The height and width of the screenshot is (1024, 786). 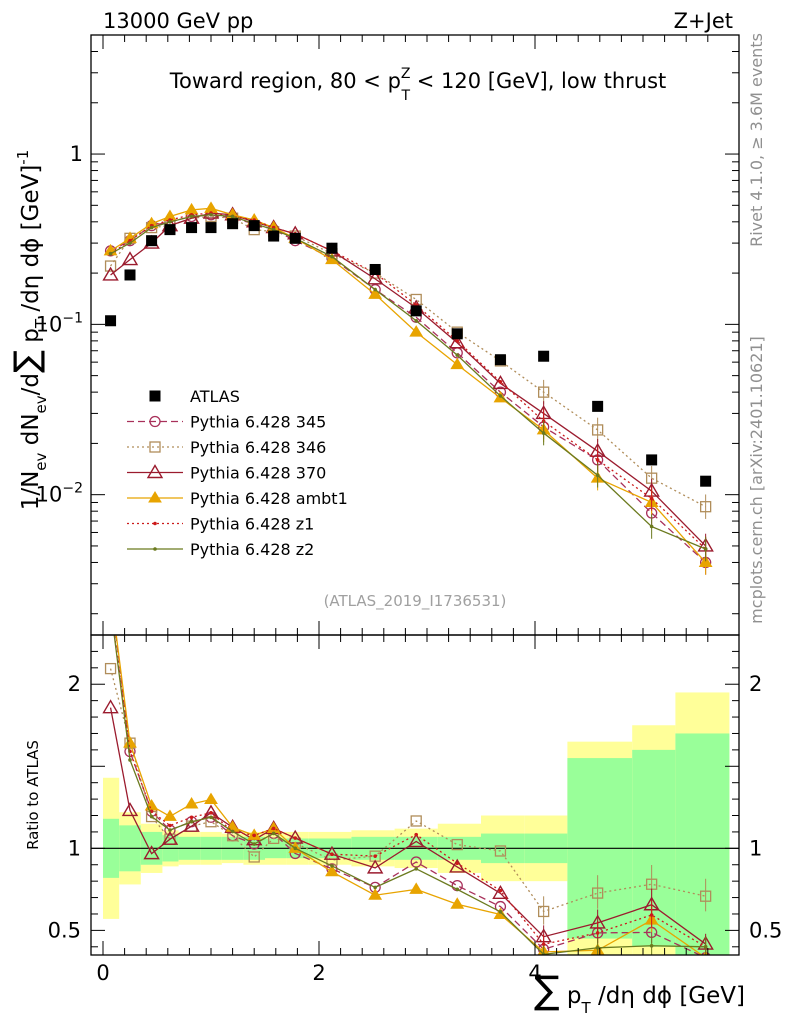 I want to click on legend-label-z2: Pythia 6.428 z2, so click(x=252, y=549).